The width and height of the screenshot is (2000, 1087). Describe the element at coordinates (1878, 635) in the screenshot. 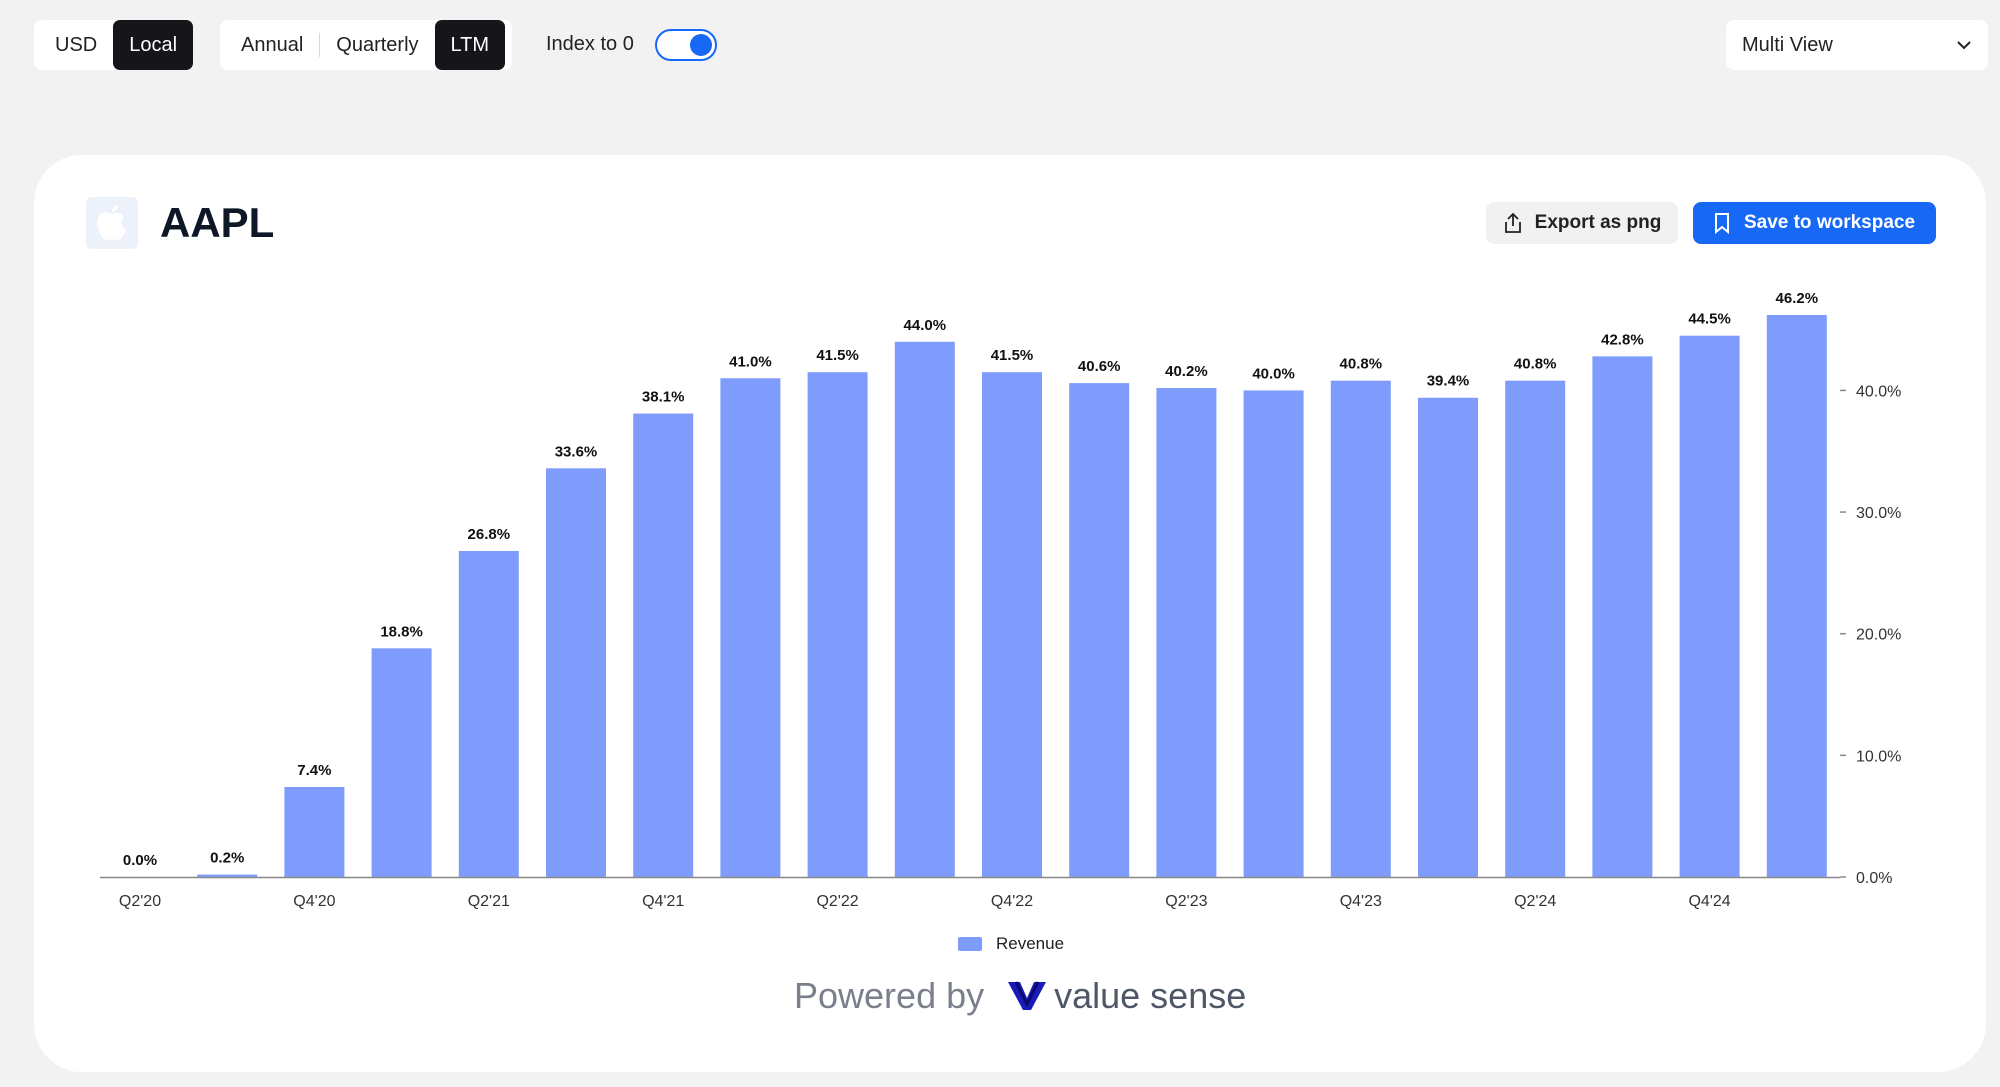

I see `y-tick-label: 20.0%` at that location.